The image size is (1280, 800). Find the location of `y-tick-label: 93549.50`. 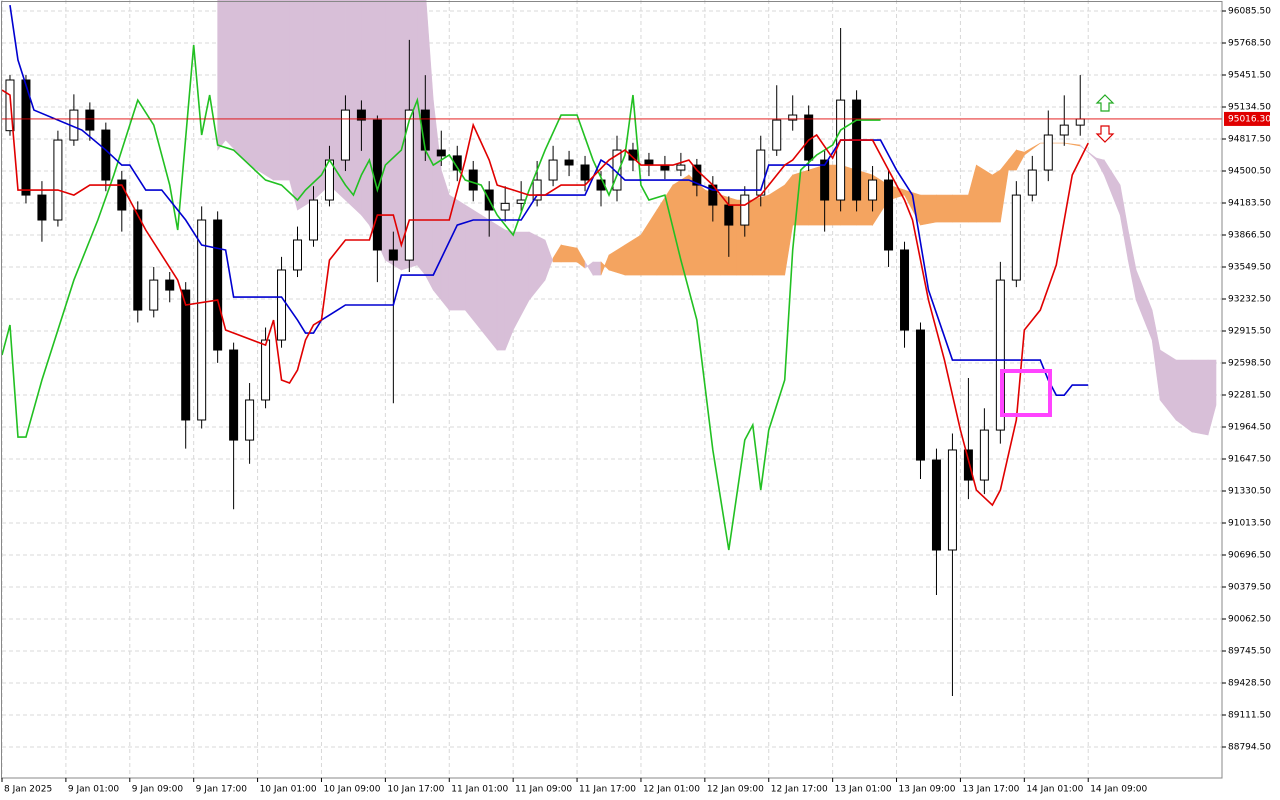

y-tick-label: 93549.50 is located at coordinates (1249, 268).